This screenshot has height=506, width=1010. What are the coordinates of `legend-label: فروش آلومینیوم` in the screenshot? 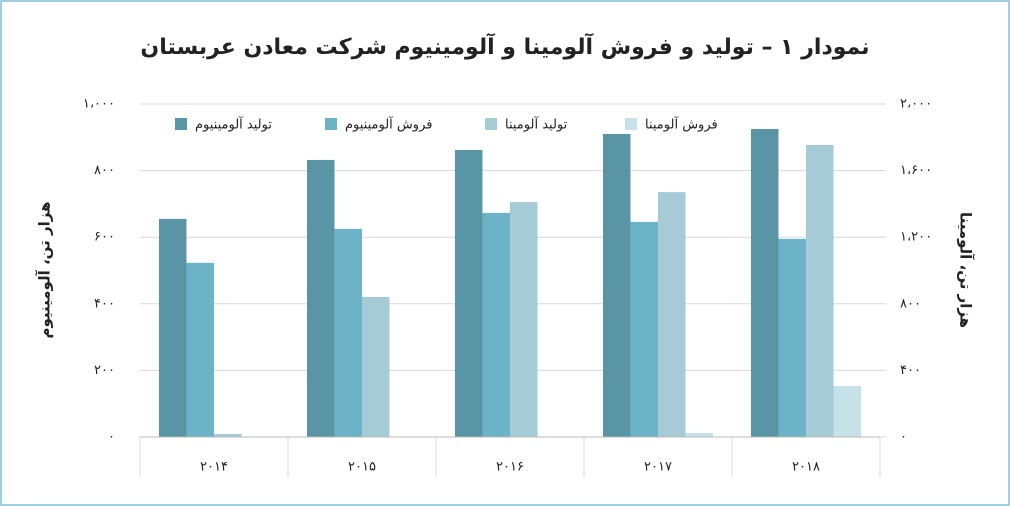 It's located at (388, 124).